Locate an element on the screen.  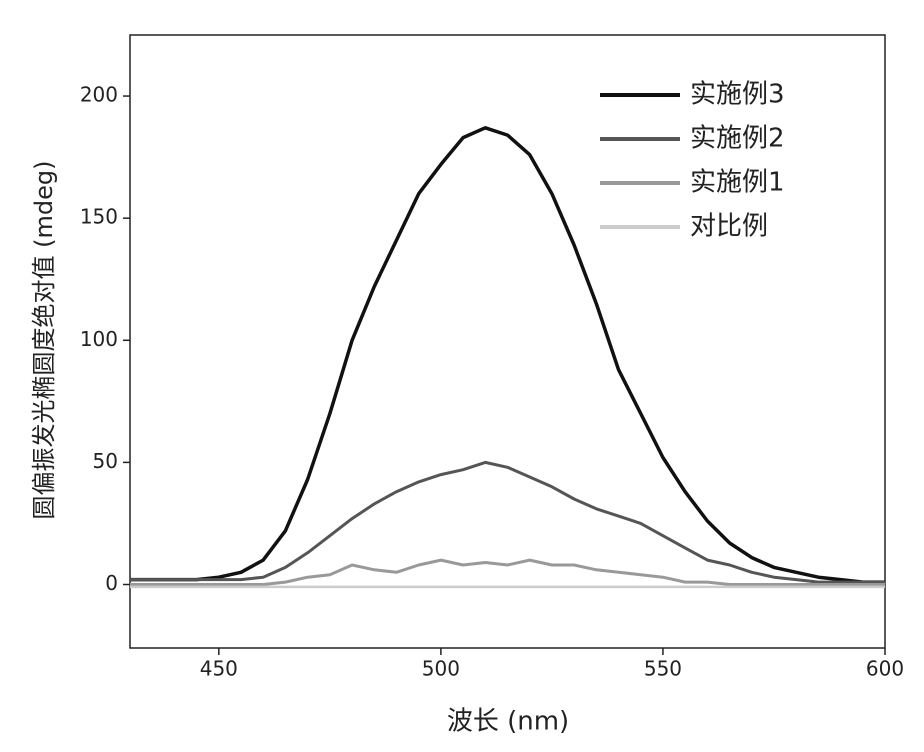
y-axis-label: 圆偏振发光椭圆度绝对值 (mdeg) is located at coordinates (44, 340).